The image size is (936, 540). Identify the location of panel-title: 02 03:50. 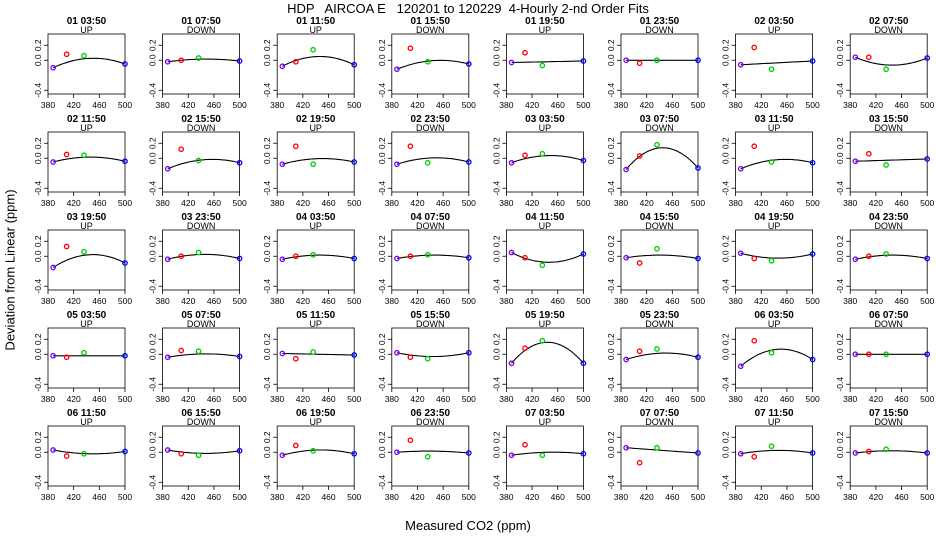
(774, 21).